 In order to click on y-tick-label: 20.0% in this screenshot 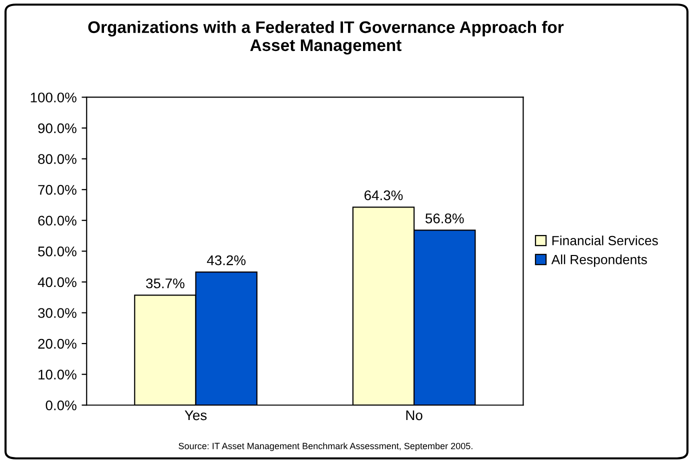, I will do `click(57, 343)`.